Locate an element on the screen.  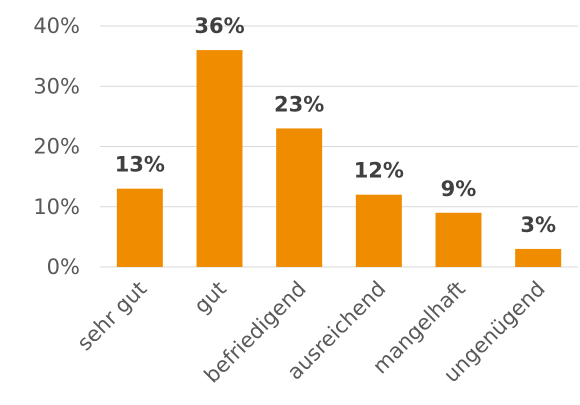
data-label: 23% is located at coordinates (299, 104).